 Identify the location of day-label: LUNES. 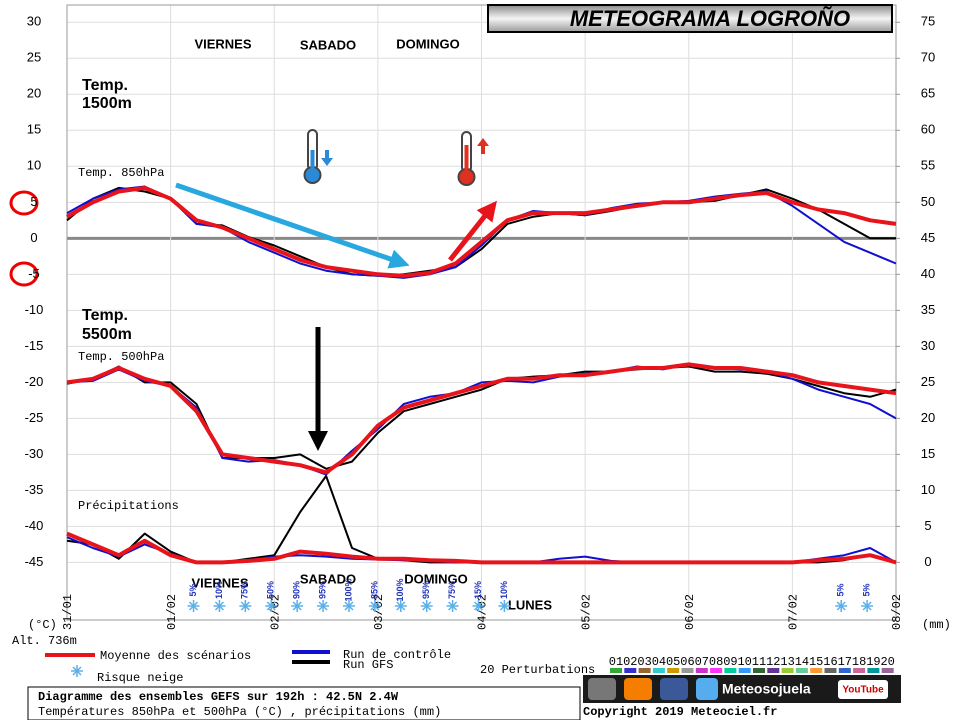
(530, 604).